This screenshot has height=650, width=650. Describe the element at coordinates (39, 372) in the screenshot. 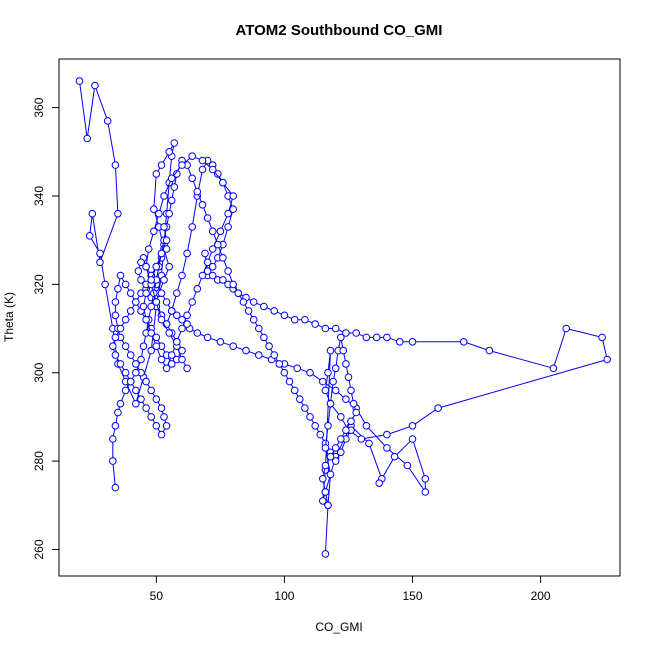

I see `y-tick-label: 300` at that location.